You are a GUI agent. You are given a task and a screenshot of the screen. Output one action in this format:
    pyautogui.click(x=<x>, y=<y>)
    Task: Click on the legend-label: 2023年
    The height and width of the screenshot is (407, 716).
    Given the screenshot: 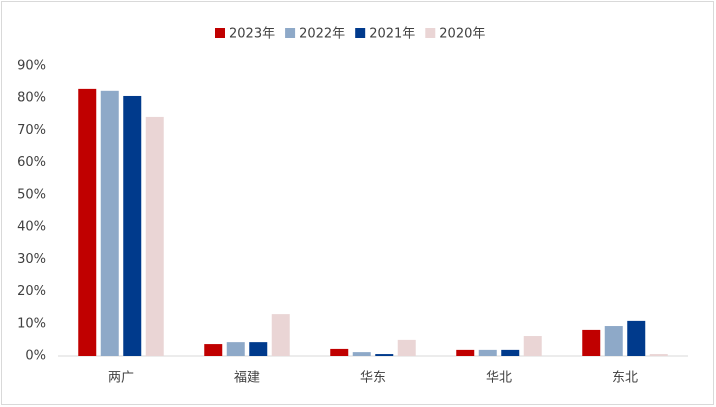 What is the action you would take?
    pyautogui.click(x=252, y=34)
    